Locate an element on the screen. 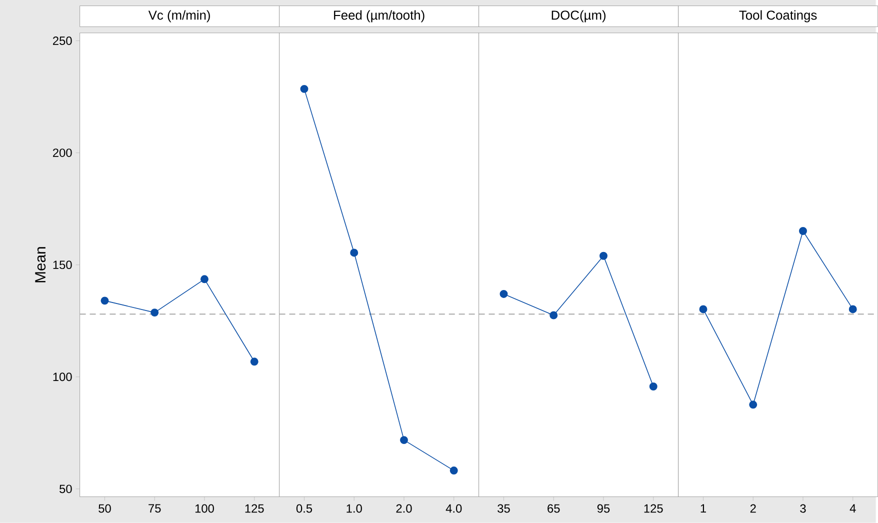  y-tick-label: 50 is located at coordinates (66, 489).